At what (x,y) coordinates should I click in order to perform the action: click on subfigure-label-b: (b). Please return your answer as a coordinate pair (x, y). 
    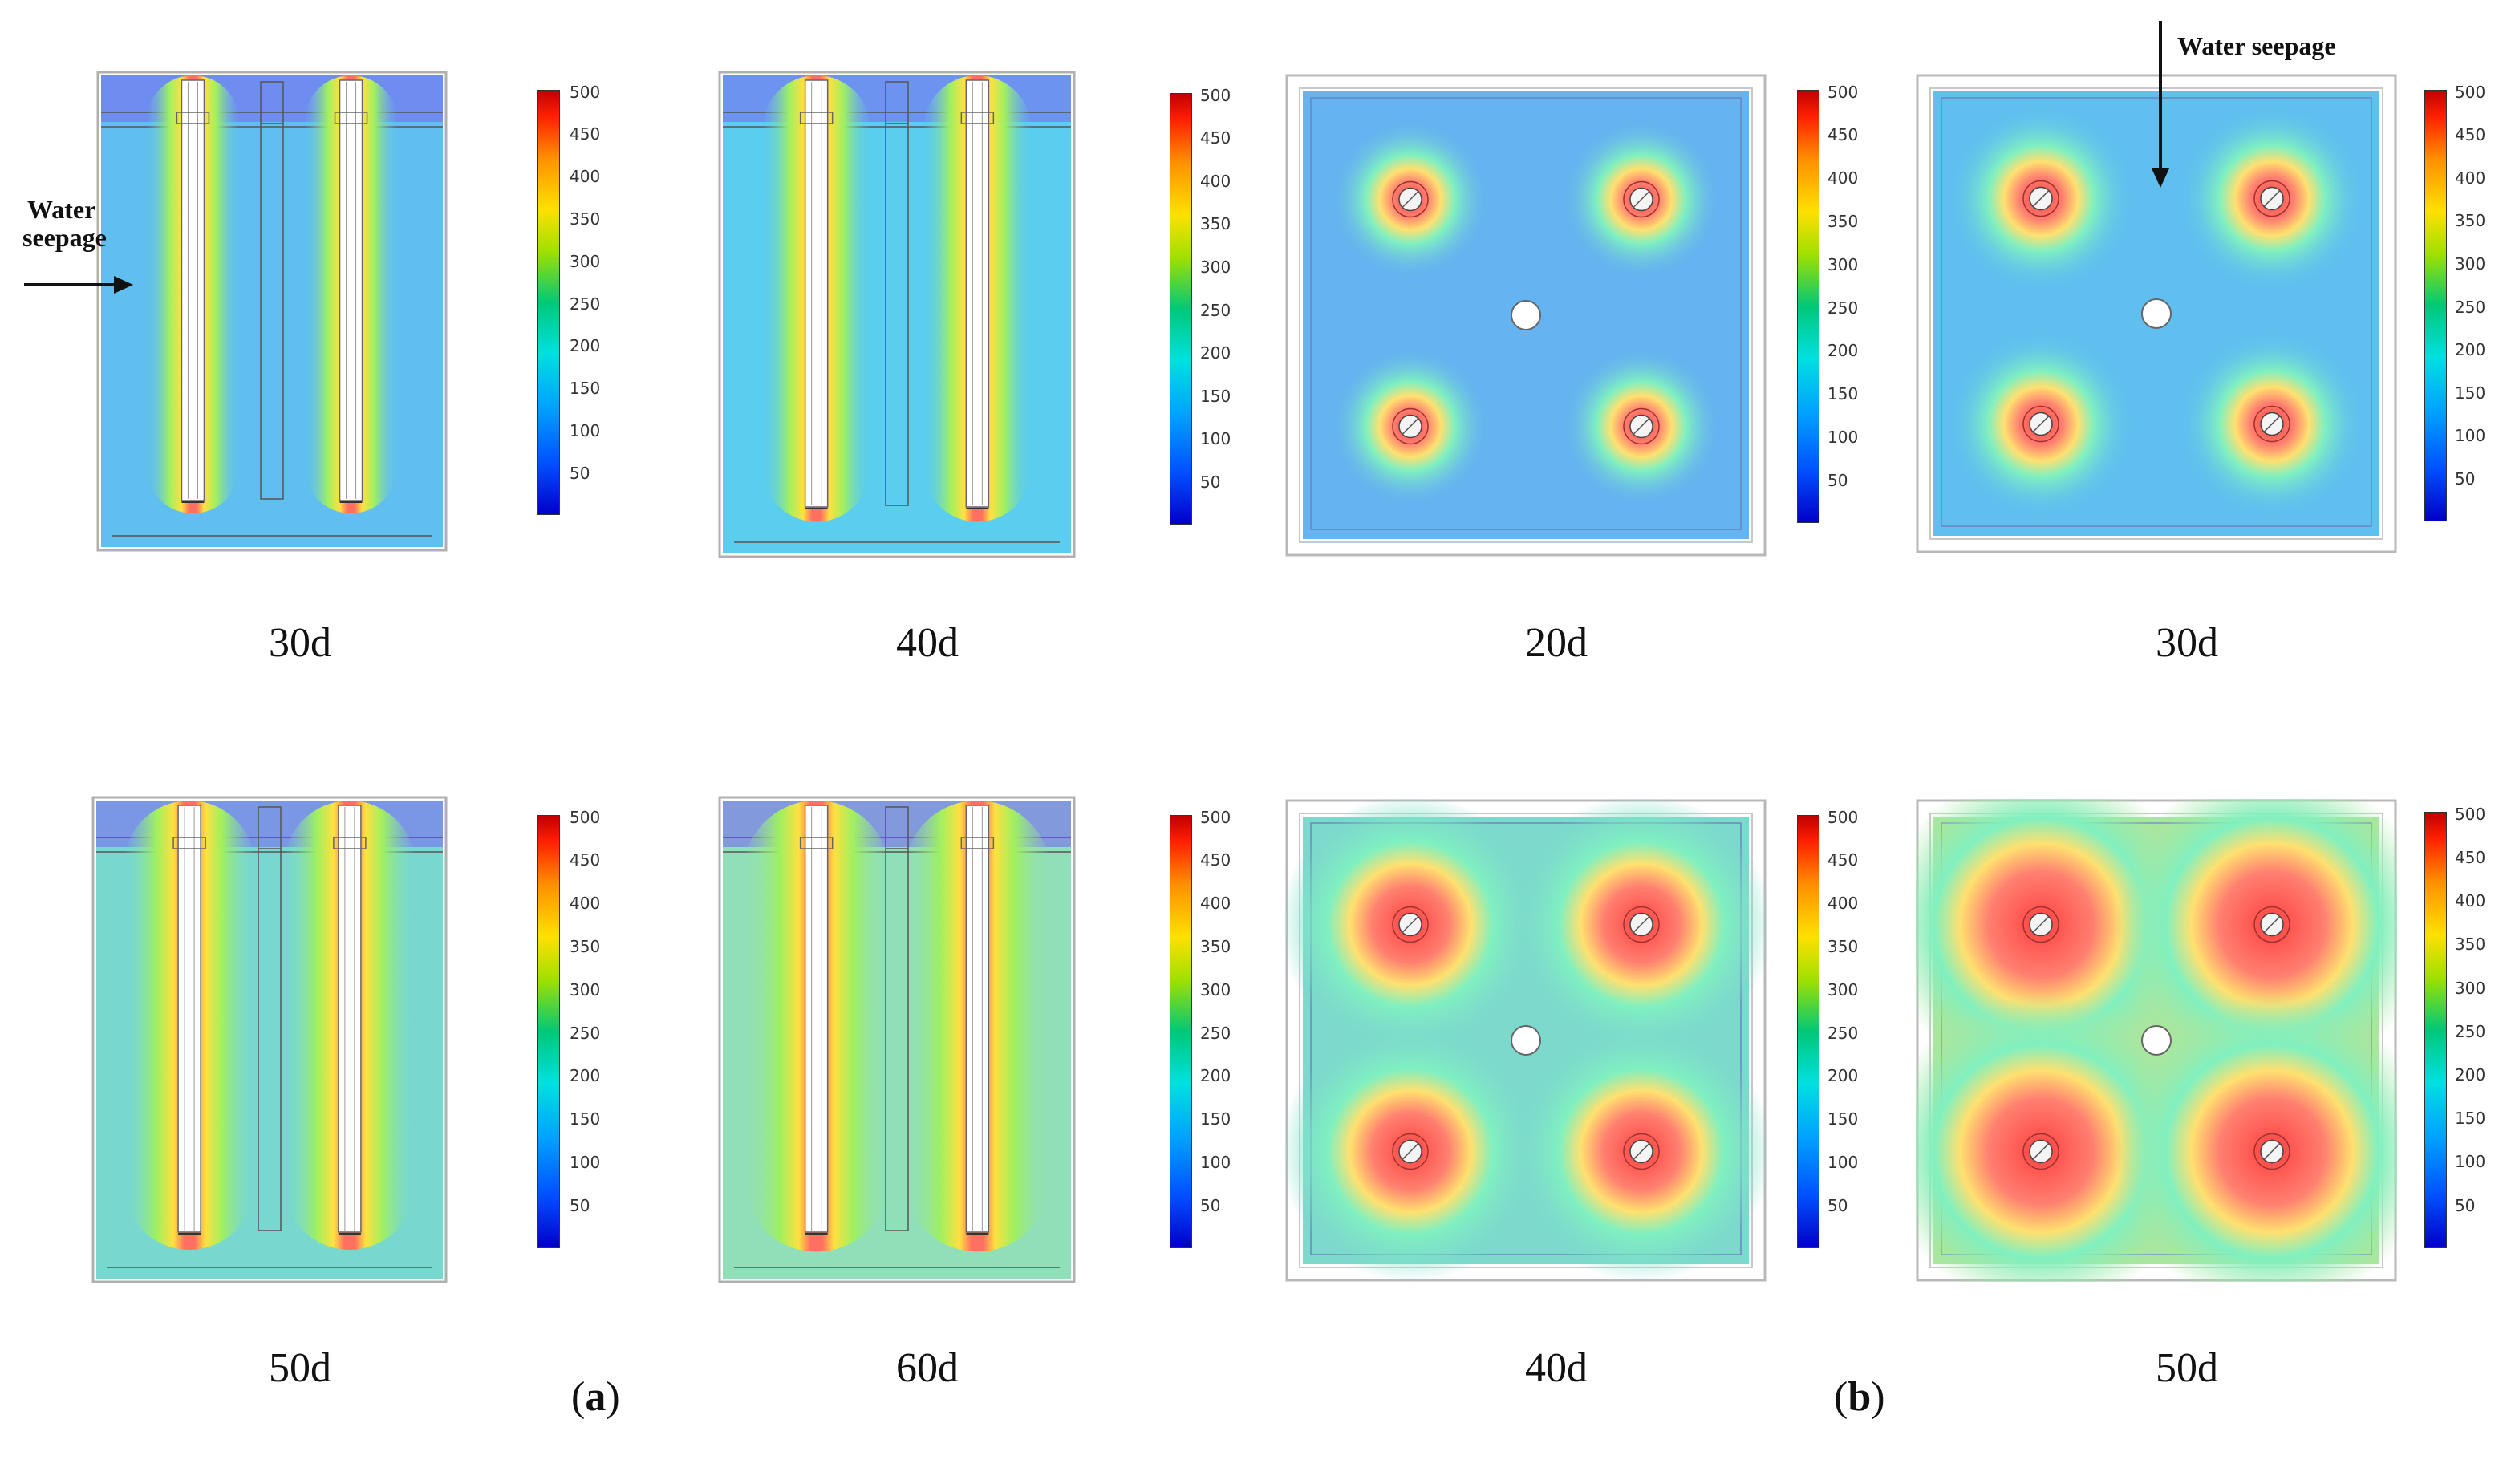
    Looking at the image, I should click on (1859, 1397).